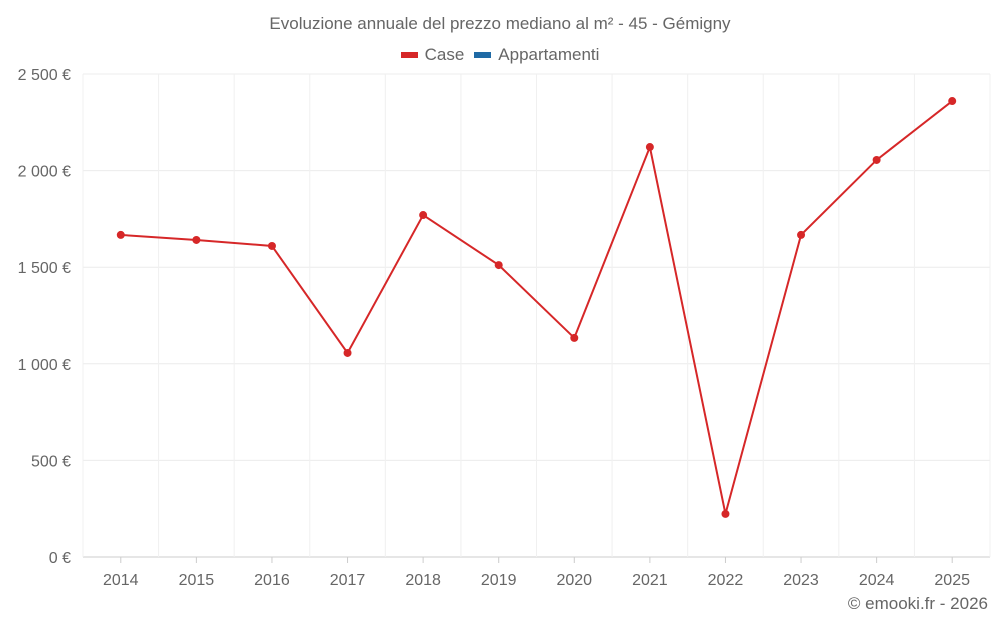  I want to click on credit: © emooki.fr - 2026, so click(917, 603).